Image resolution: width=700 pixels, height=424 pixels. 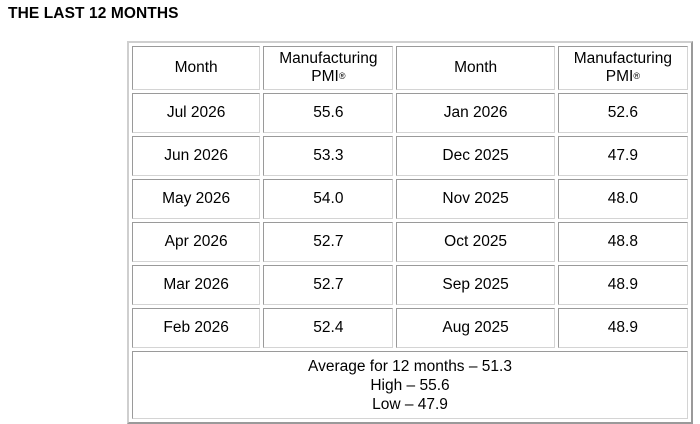 What do you see at coordinates (196, 113) in the screenshot?
I see `month-cell: Jul 2026` at bounding box center [196, 113].